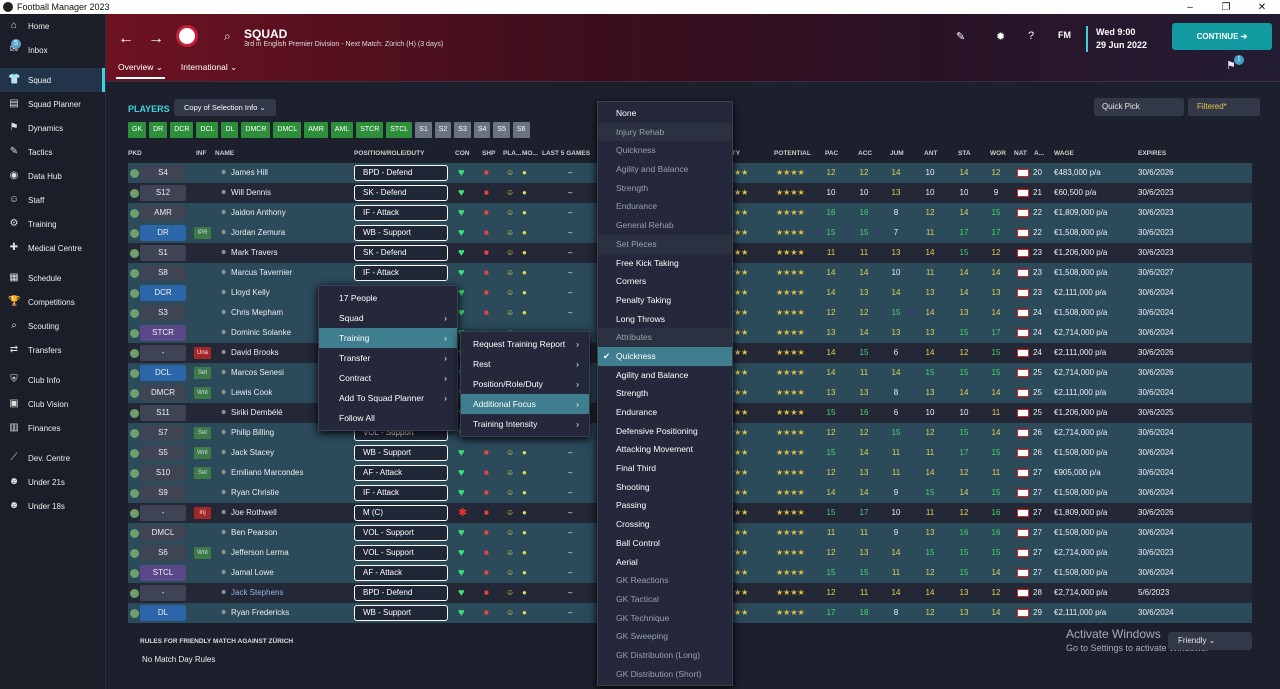 This screenshot has width=1280, height=689. What do you see at coordinates (255, 352) in the screenshot?
I see `player-name: David Brooks` at bounding box center [255, 352].